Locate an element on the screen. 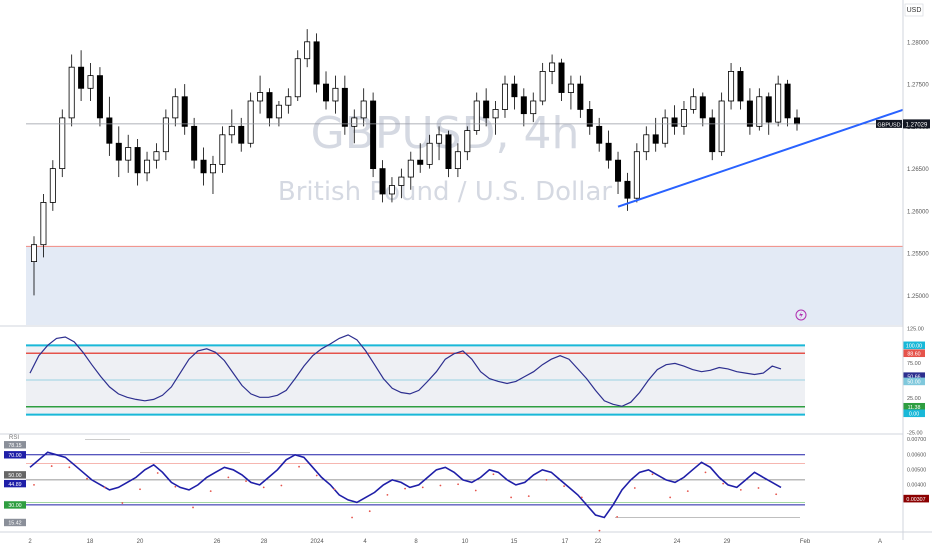 This screenshot has width=932, height=555. last-price-tag-label: 1.27029 is located at coordinates (917, 125).